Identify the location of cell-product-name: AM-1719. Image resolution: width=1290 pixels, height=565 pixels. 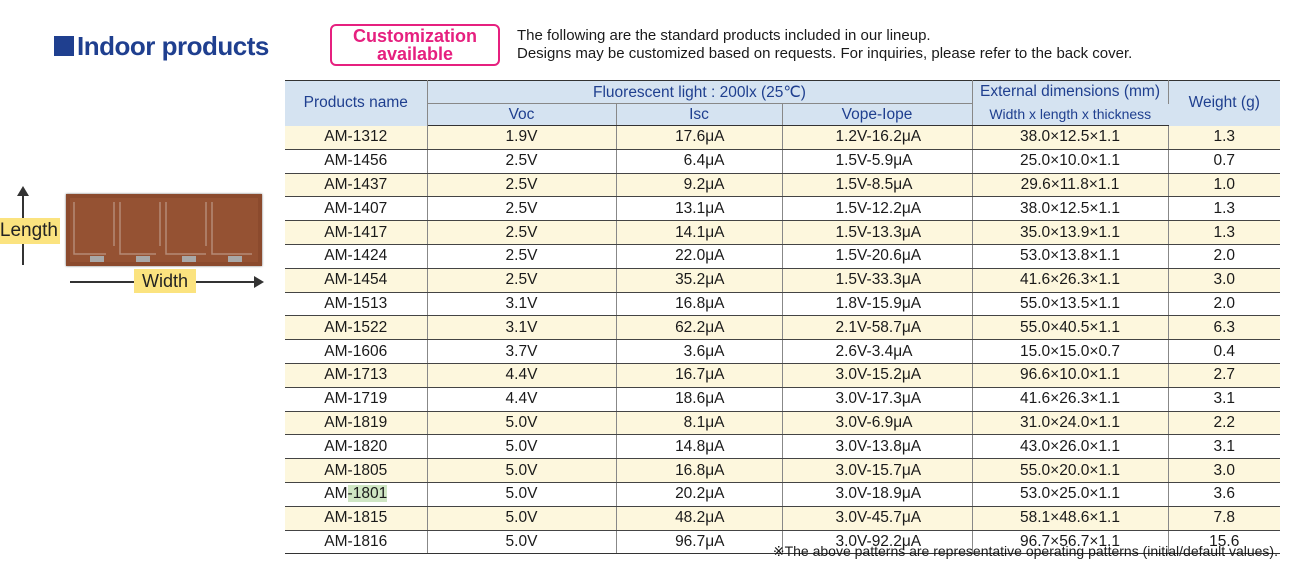
(356, 399).